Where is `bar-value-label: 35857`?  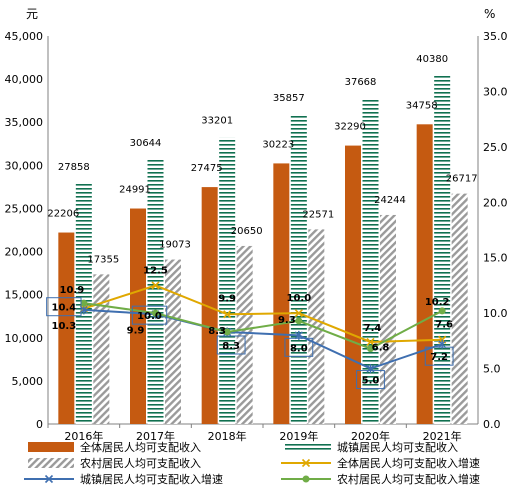
bar-value-label: 35857 is located at coordinates (289, 98).